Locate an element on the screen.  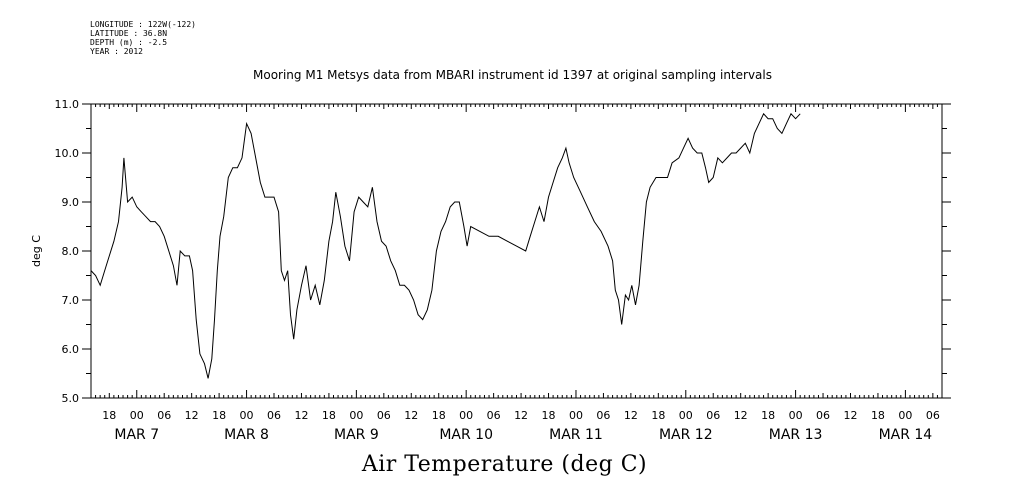
y-tick-label: 9.0 is located at coordinates (71, 202).